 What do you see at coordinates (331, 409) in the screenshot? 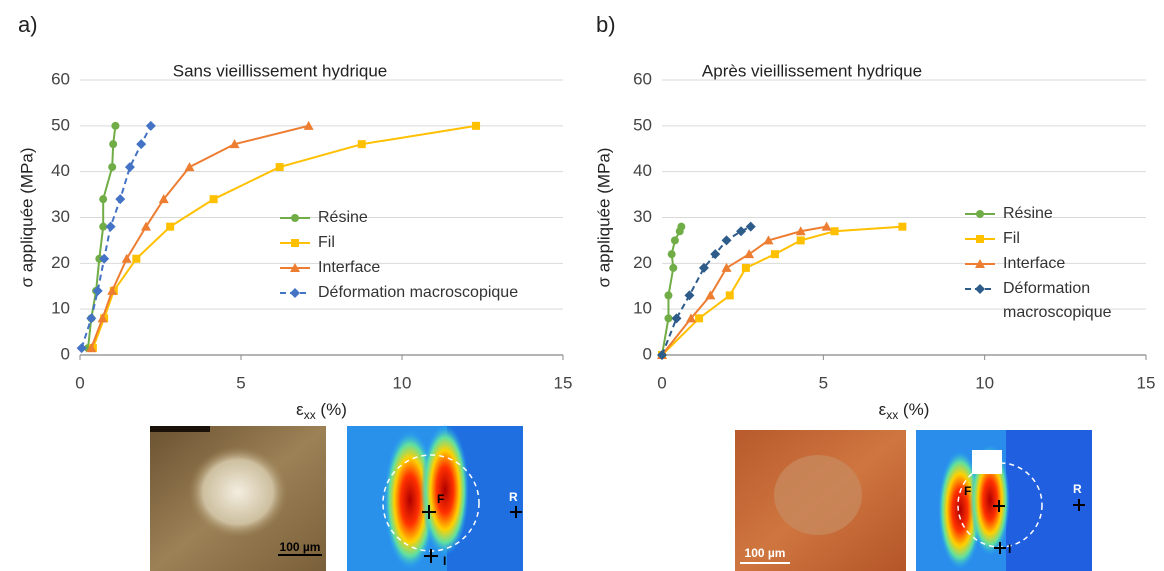
I see `x-axis-title-part: (%)` at bounding box center [331, 409].